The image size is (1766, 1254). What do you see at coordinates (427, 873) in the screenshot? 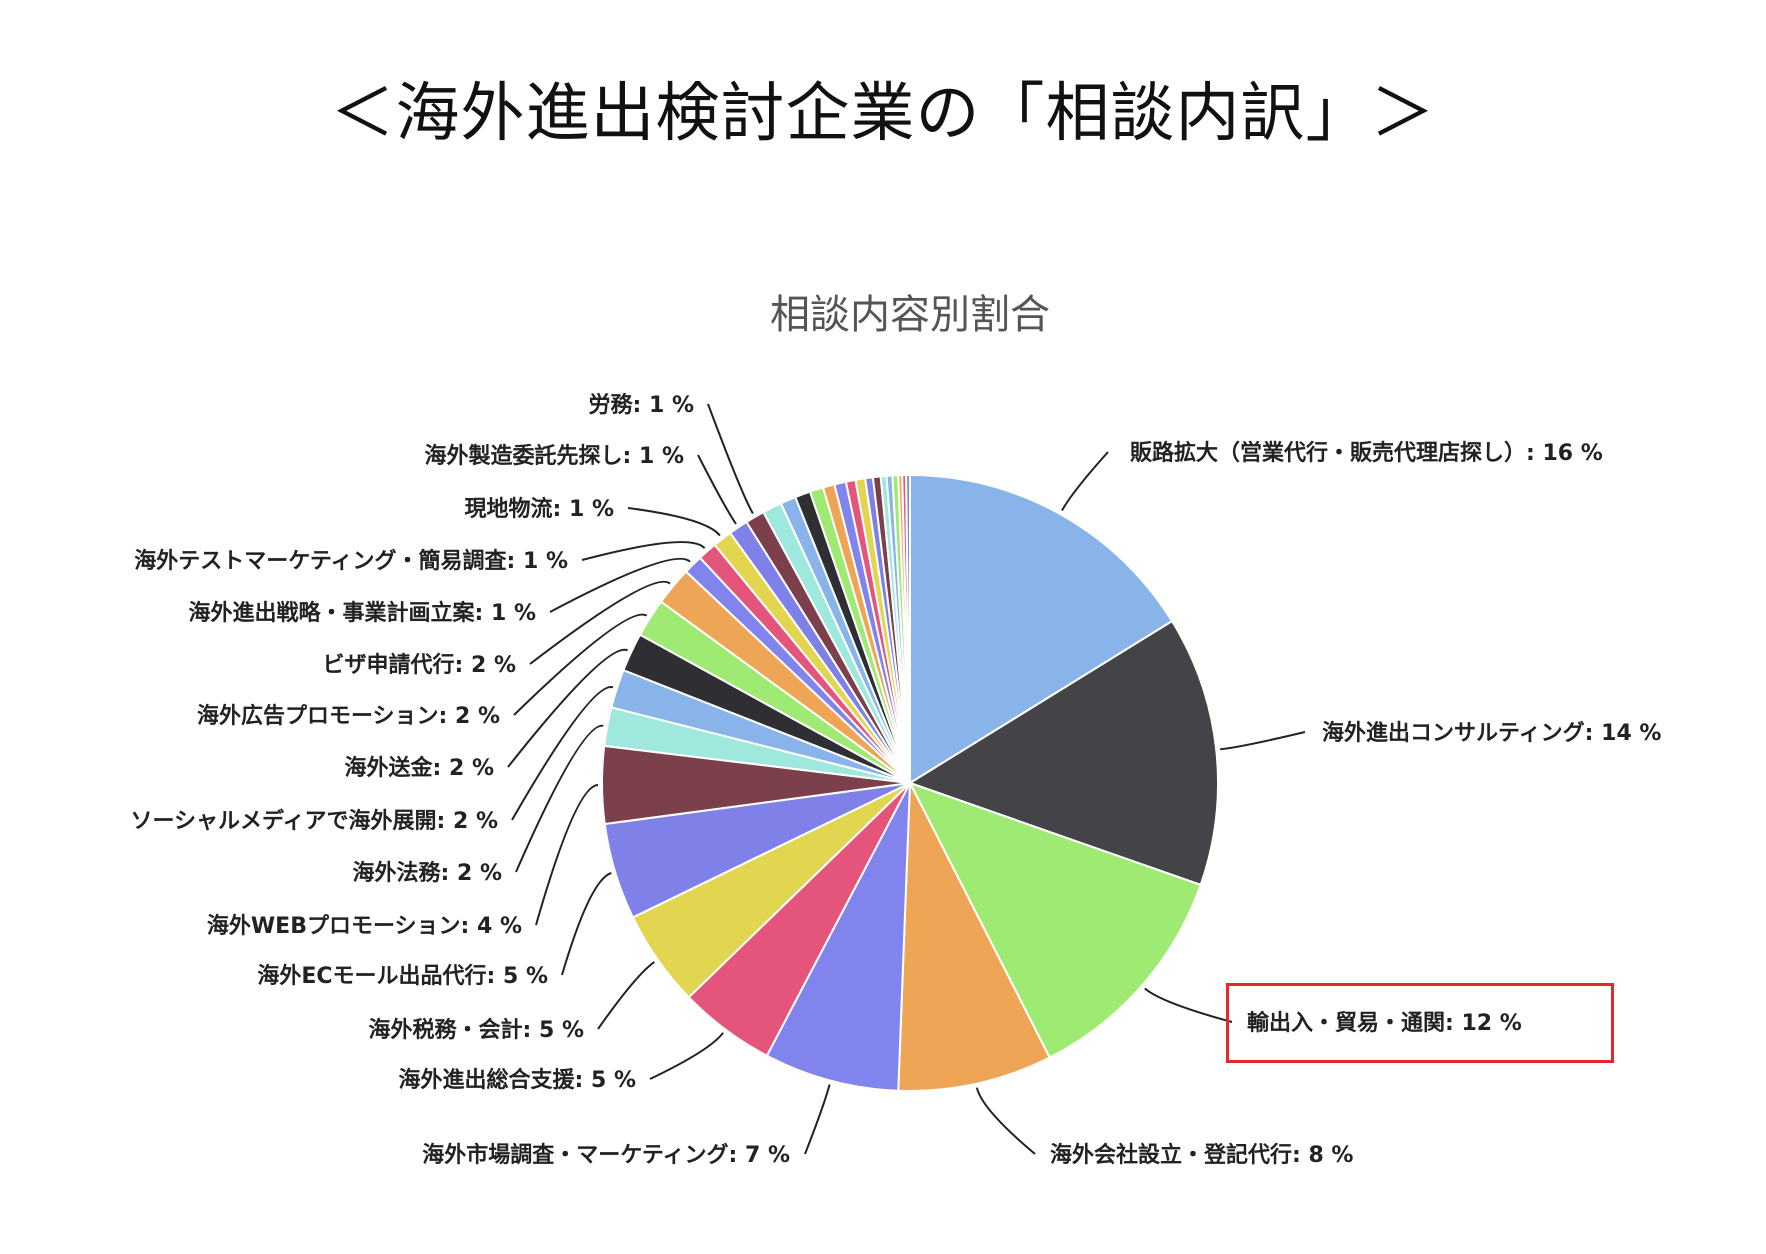
I see `slice-label: 海外法務: 2 %` at bounding box center [427, 873].